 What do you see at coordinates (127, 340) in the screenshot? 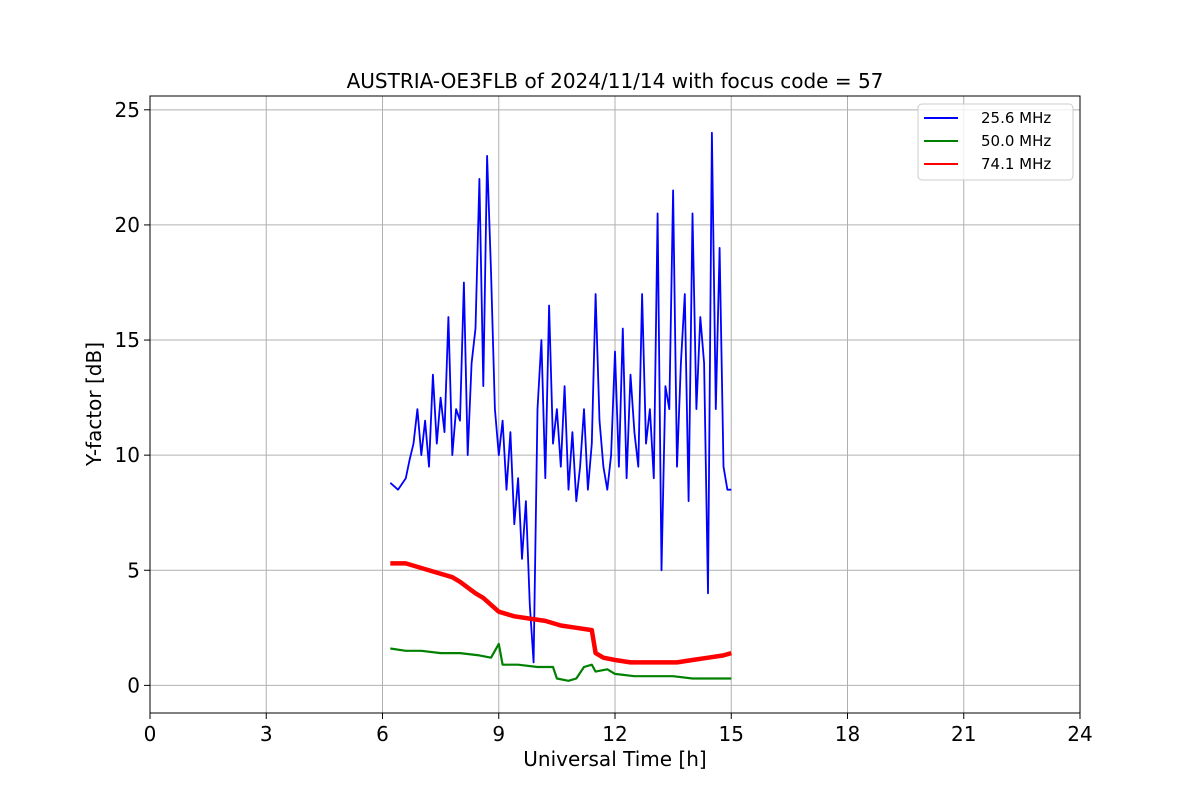
I see `y-tick-label: 15` at bounding box center [127, 340].